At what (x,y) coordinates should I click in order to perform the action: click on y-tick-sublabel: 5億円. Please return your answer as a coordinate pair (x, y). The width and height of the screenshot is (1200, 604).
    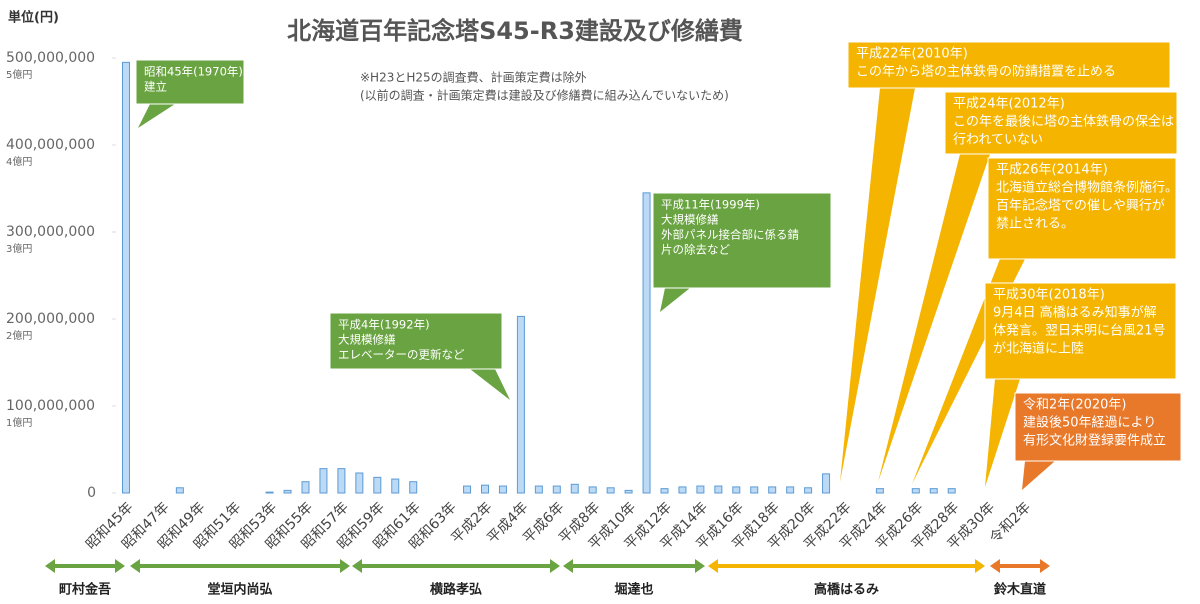
    Looking at the image, I should click on (19, 74).